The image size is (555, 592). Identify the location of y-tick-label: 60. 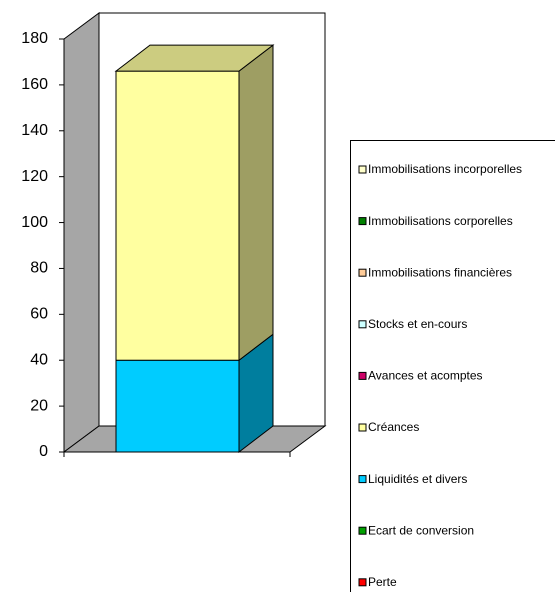
(39, 314).